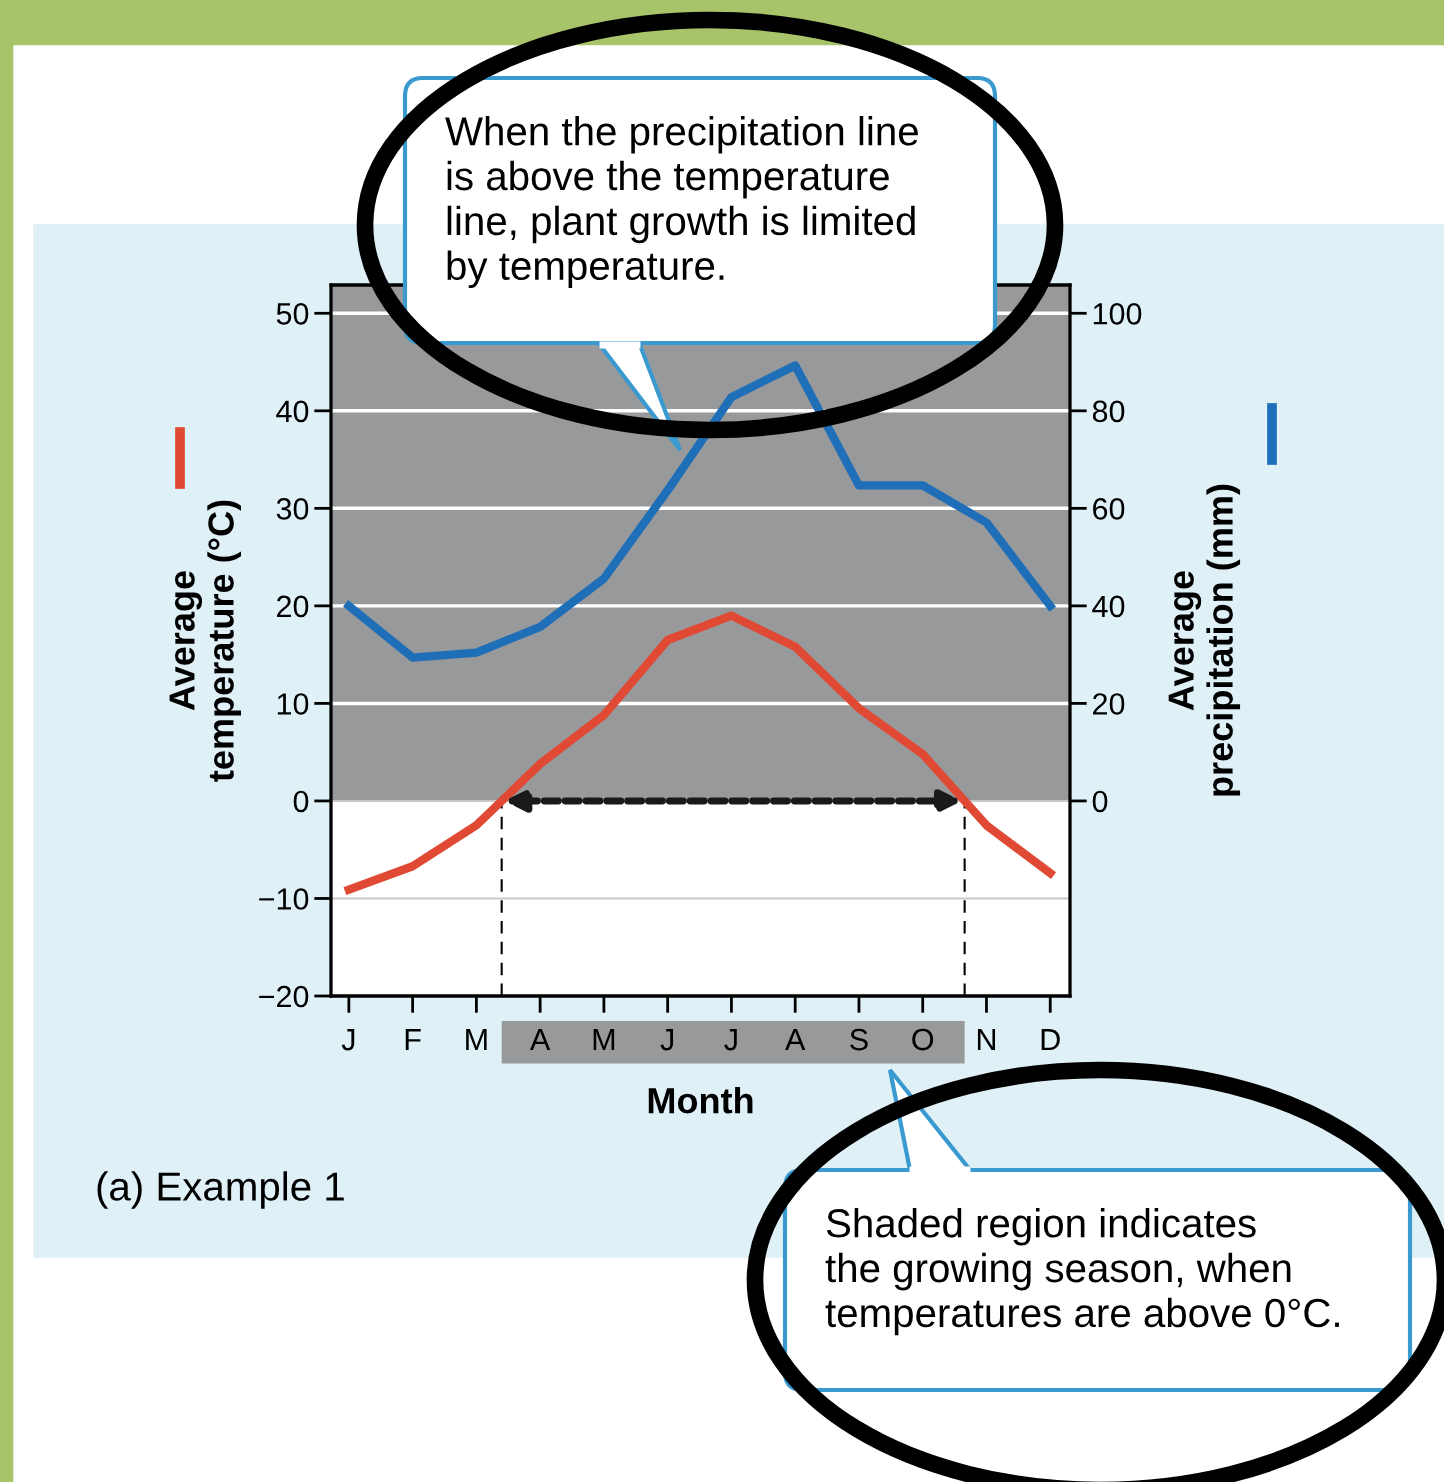  I want to click on y-tick-label: 0, so click(301, 801).